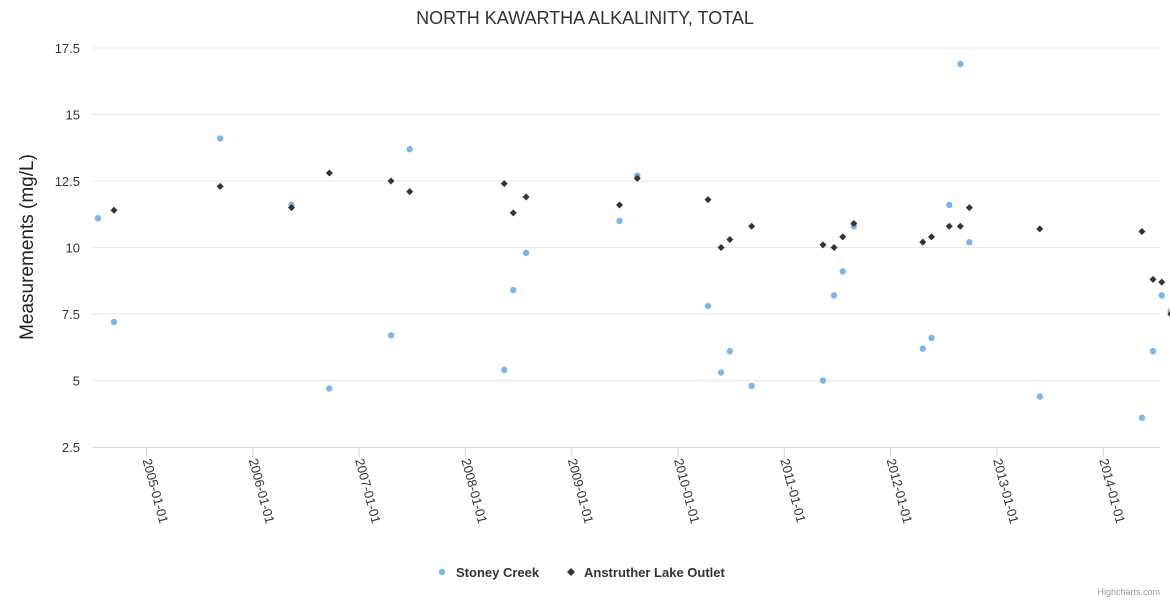 This screenshot has width=1170, height=600. Describe the element at coordinates (571, 572) in the screenshot. I see `legend-marker-diamond-icon` at that location.